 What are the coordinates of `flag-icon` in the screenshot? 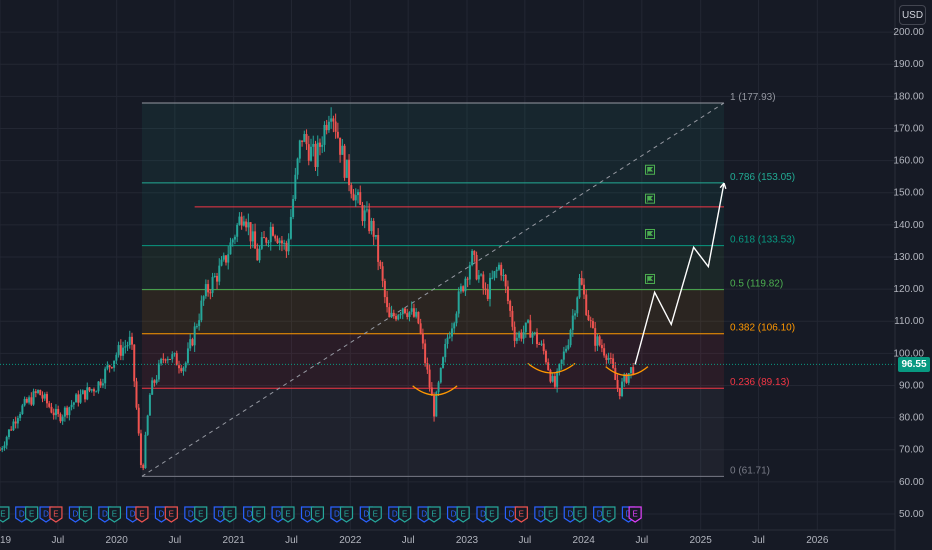 It's located at (650, 233).